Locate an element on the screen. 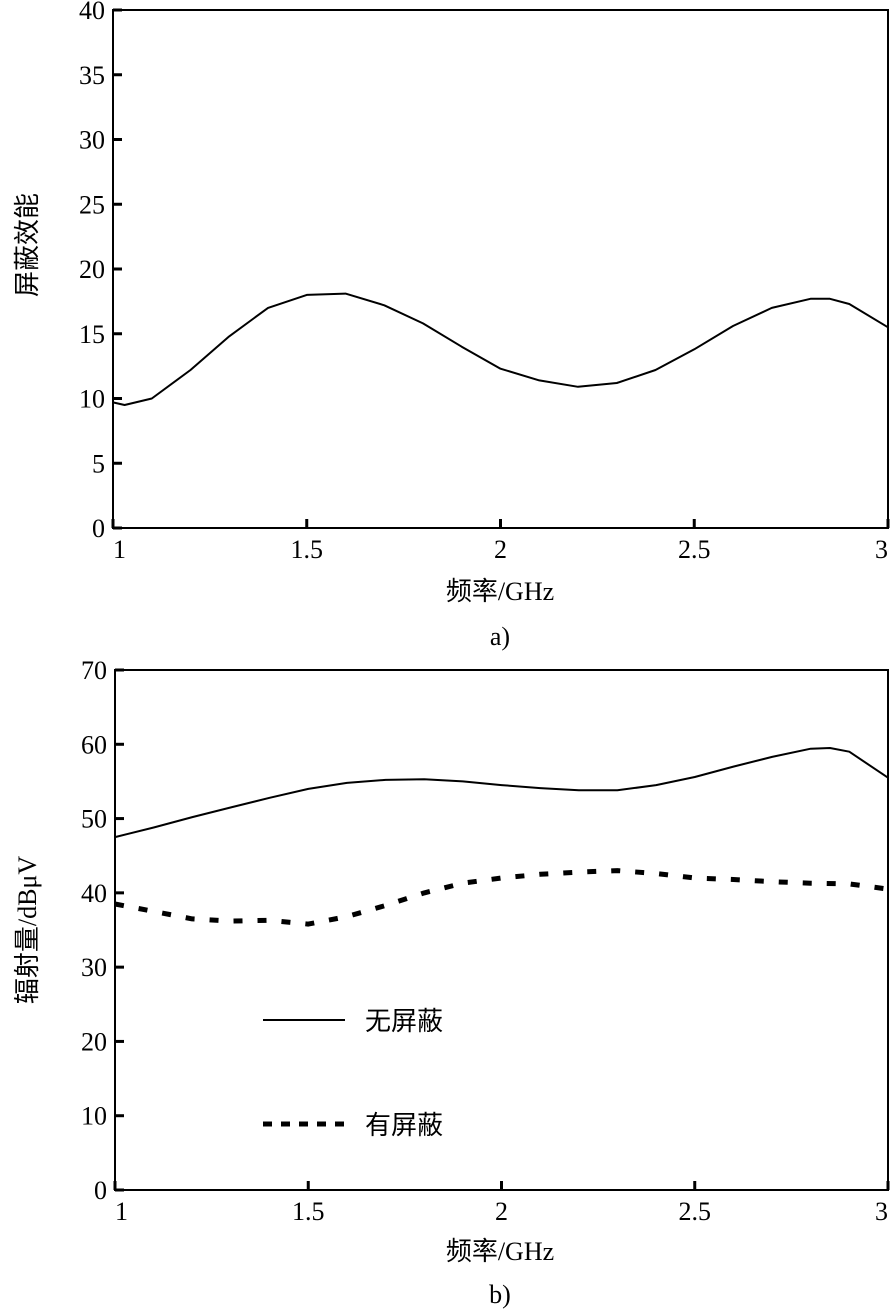 The height and width of the screenshot is (1309, 892). series-line-dashed is located at coordinates (501, 897).